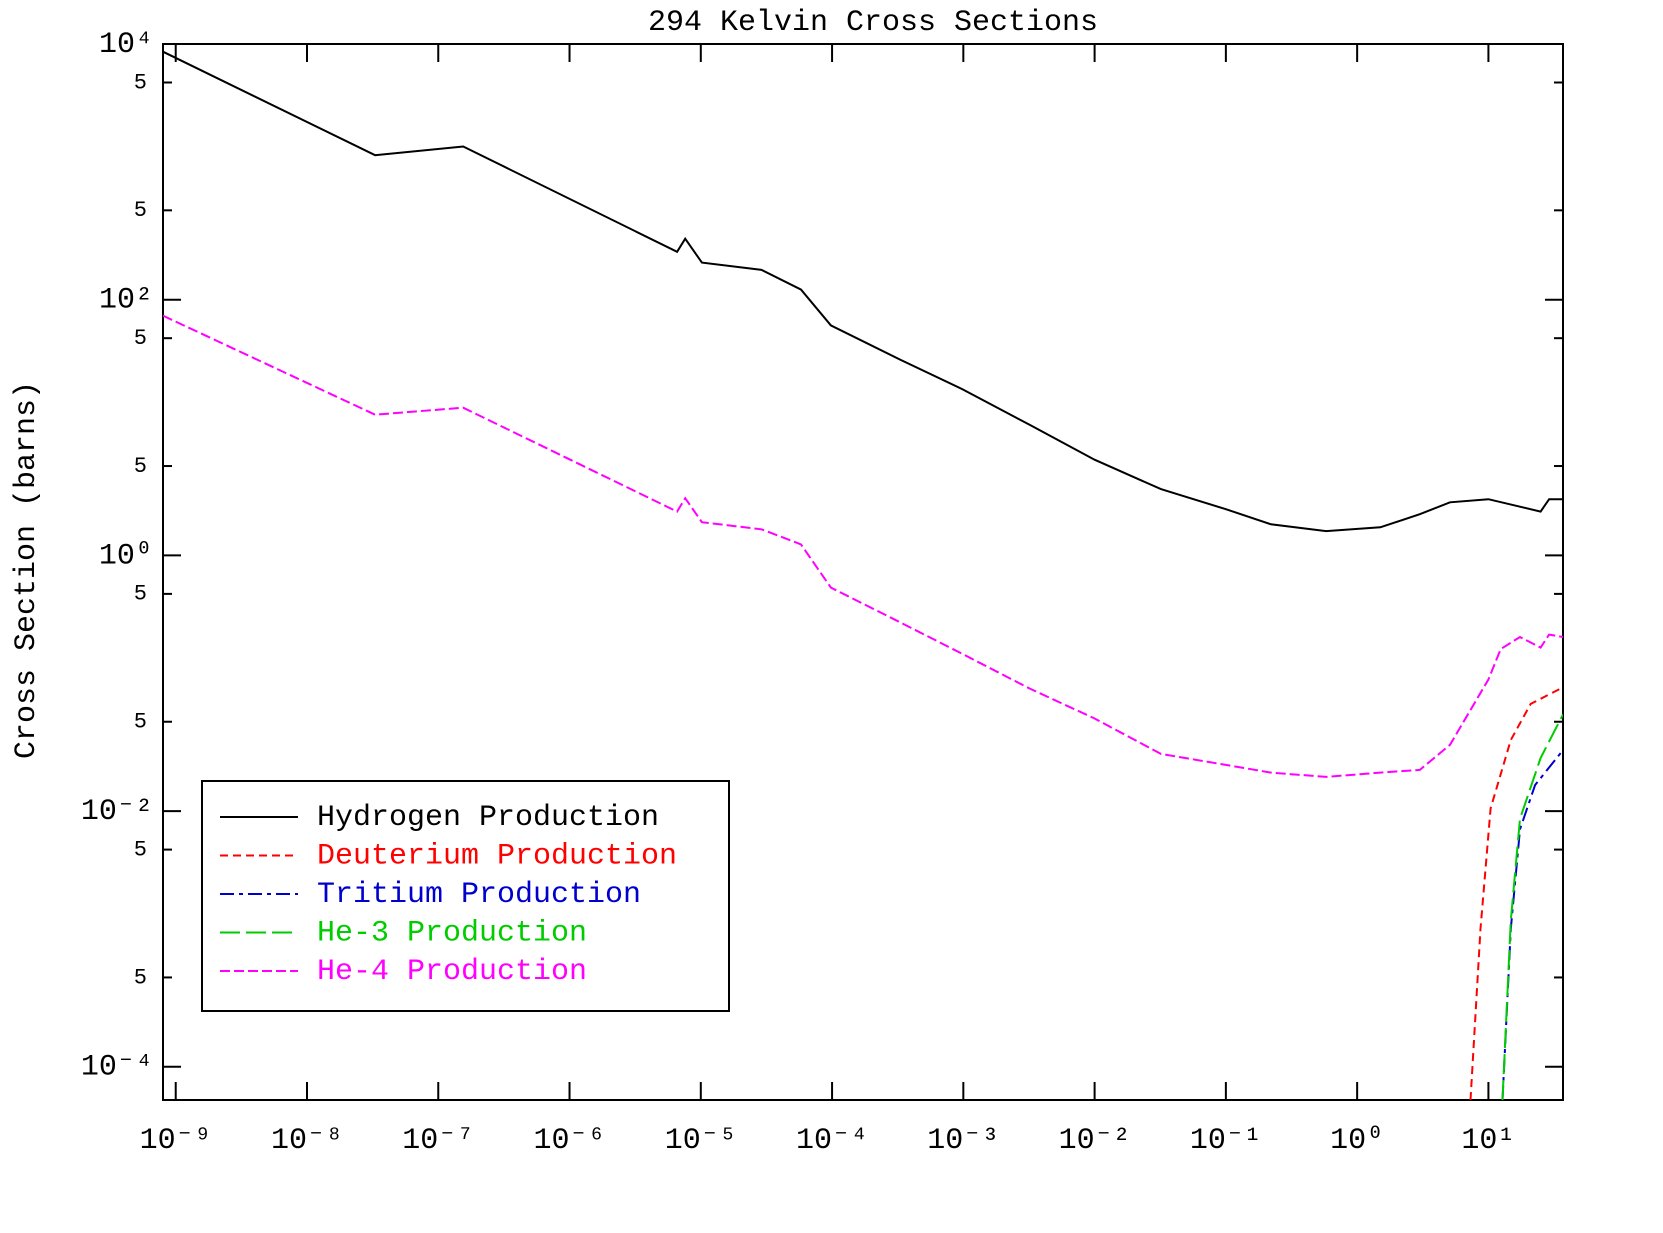 This screenshot has height=1233, width=1663. Describe the element at coordinates (27, 570) in the screenshot. I see `y-axis-label: Cross Section (barns)` at that location.